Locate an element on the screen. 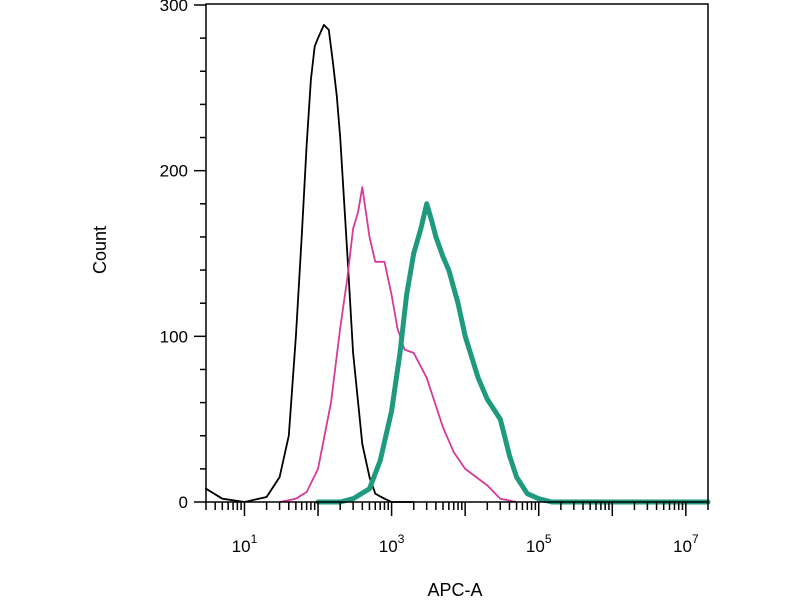 The image size is (800, 600). y-axis: 0 100 200 300 is located at coordinates (183, 256).